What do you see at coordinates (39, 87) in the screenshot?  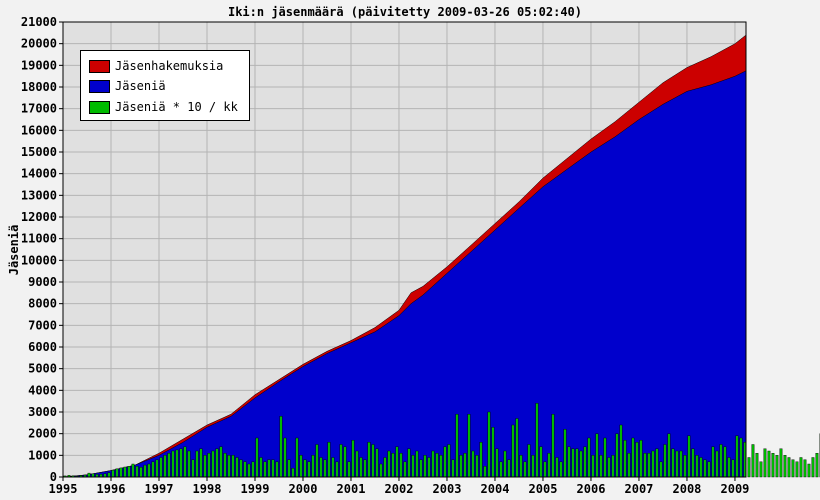 I see `y-tick-label: 18000` at bounding box center [39, 87].